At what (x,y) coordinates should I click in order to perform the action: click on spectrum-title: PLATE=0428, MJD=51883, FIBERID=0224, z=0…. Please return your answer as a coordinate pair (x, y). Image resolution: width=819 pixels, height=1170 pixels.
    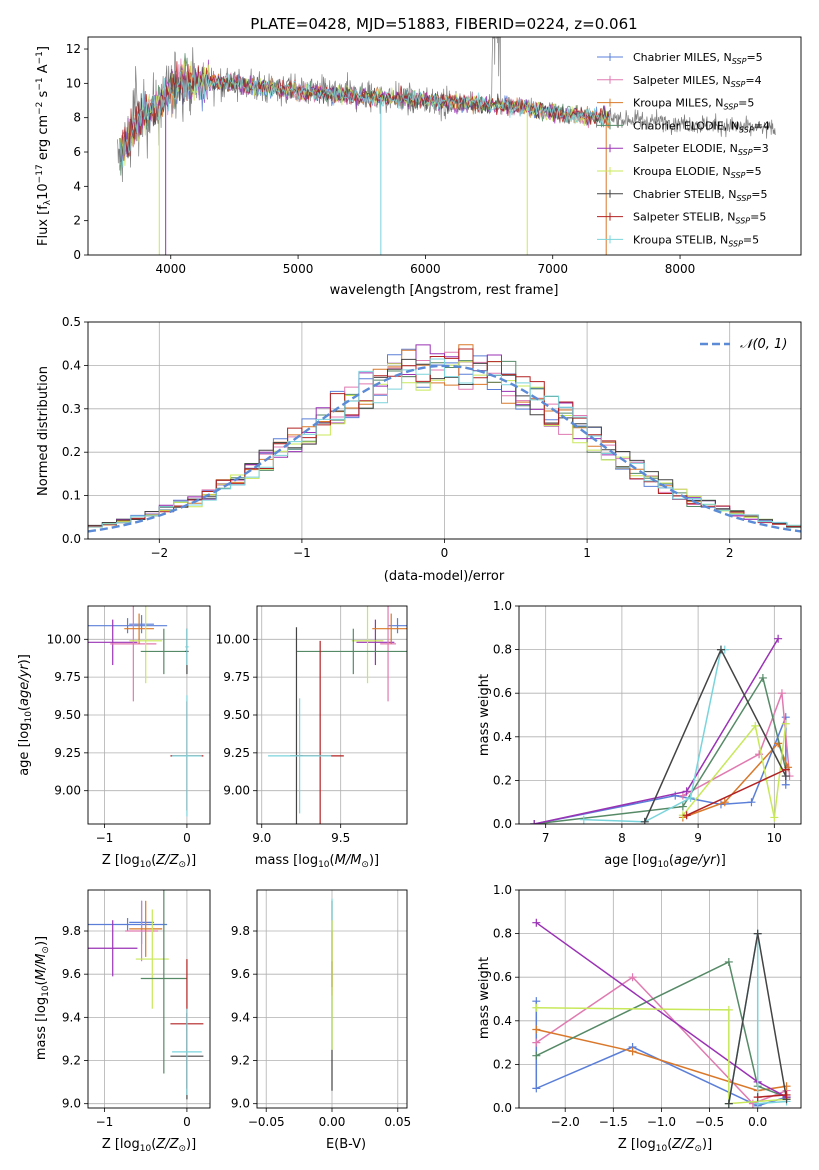
    Looking at the image, I should click on (443, 24).